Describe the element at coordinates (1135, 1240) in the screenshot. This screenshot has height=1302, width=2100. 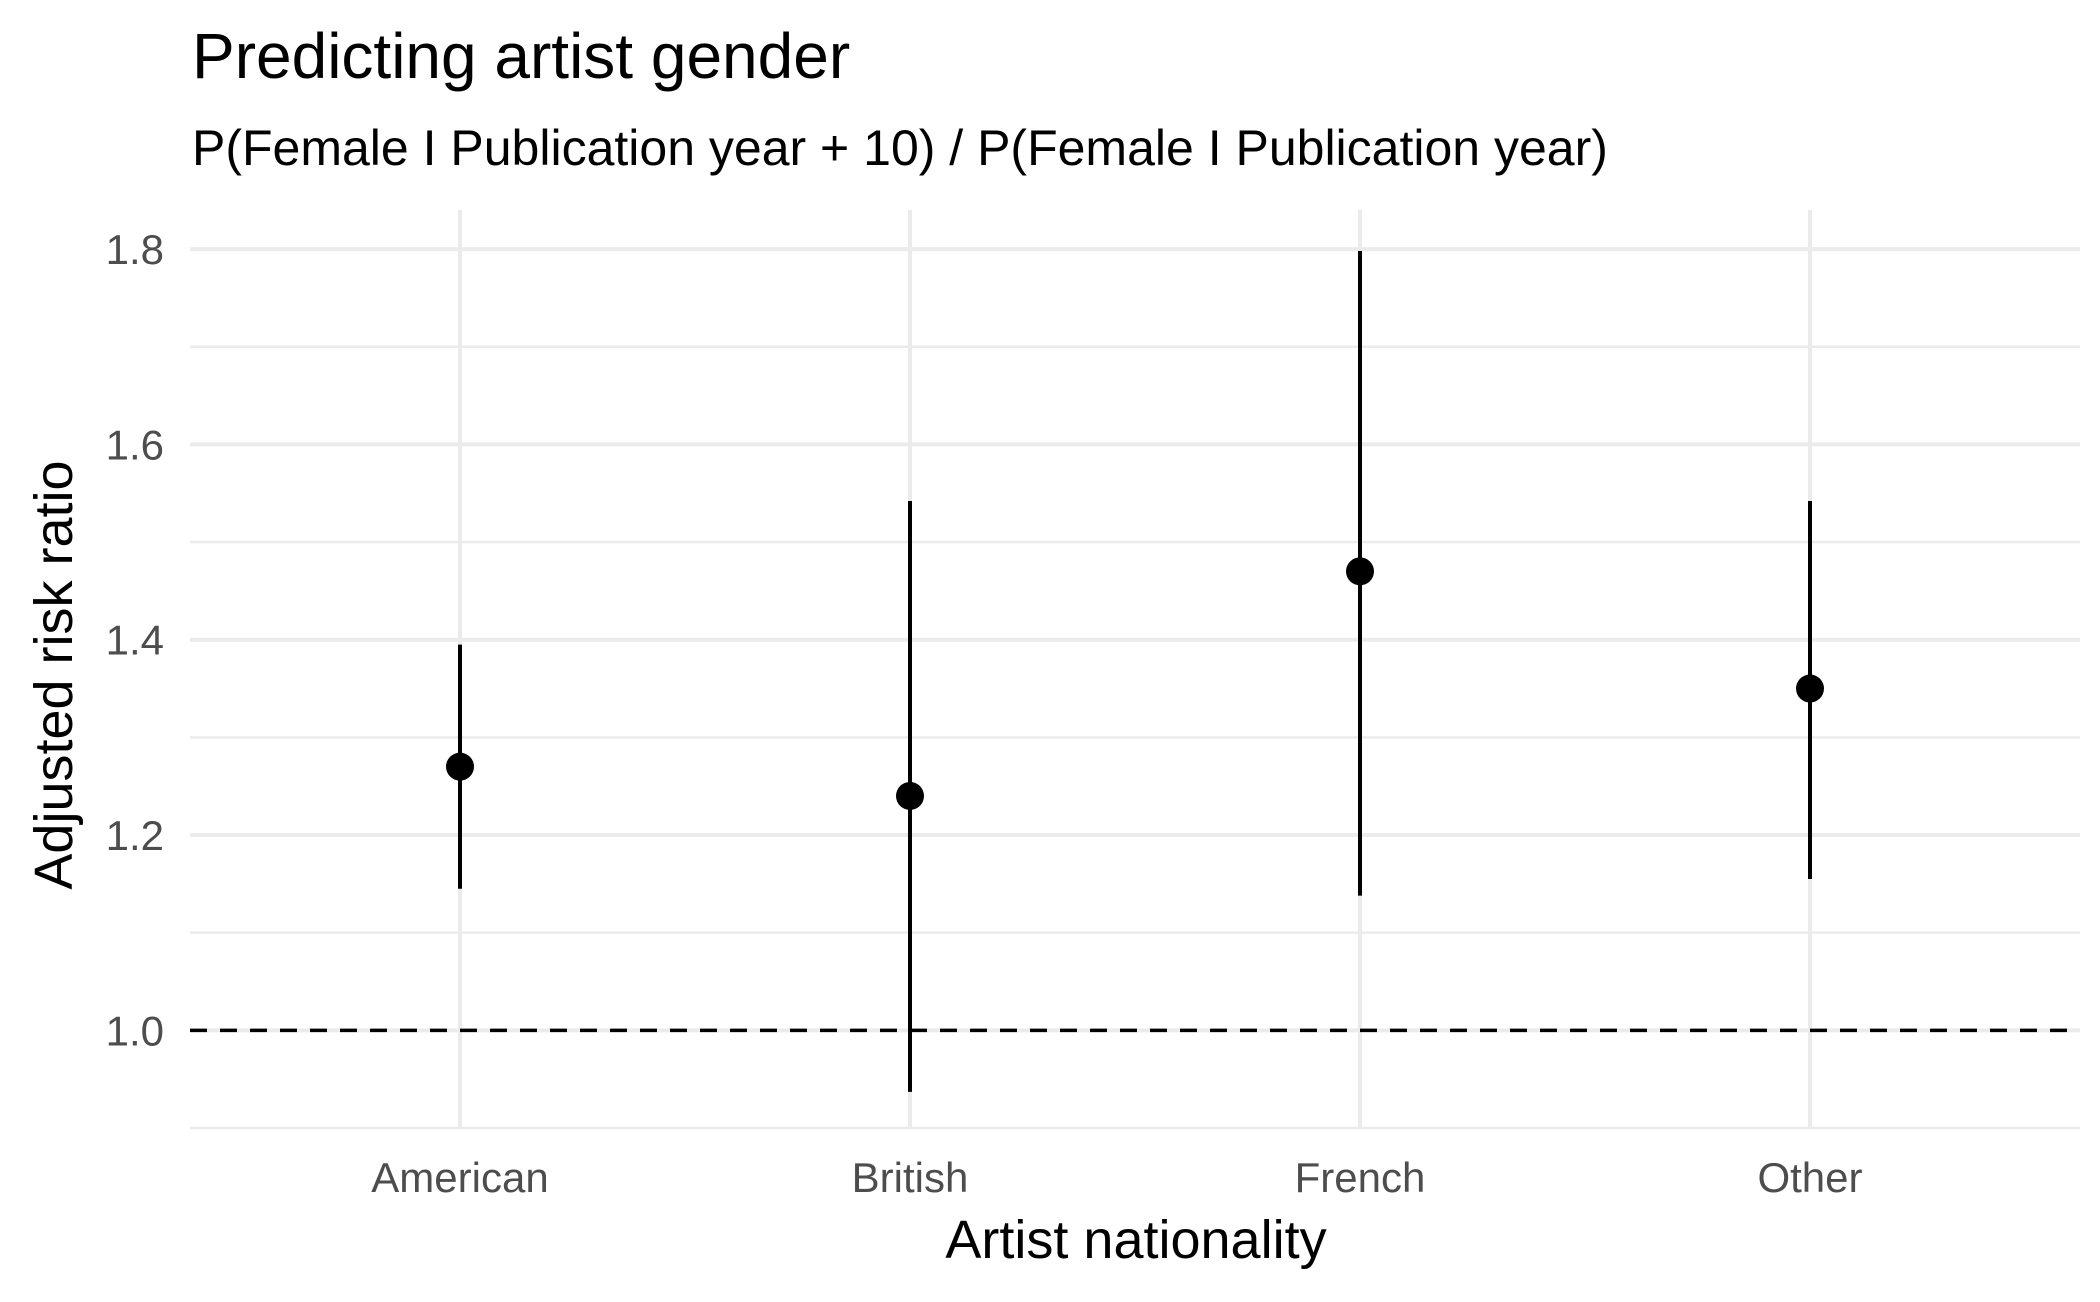
I see `x-axis-title: Artist nationality` at that location.